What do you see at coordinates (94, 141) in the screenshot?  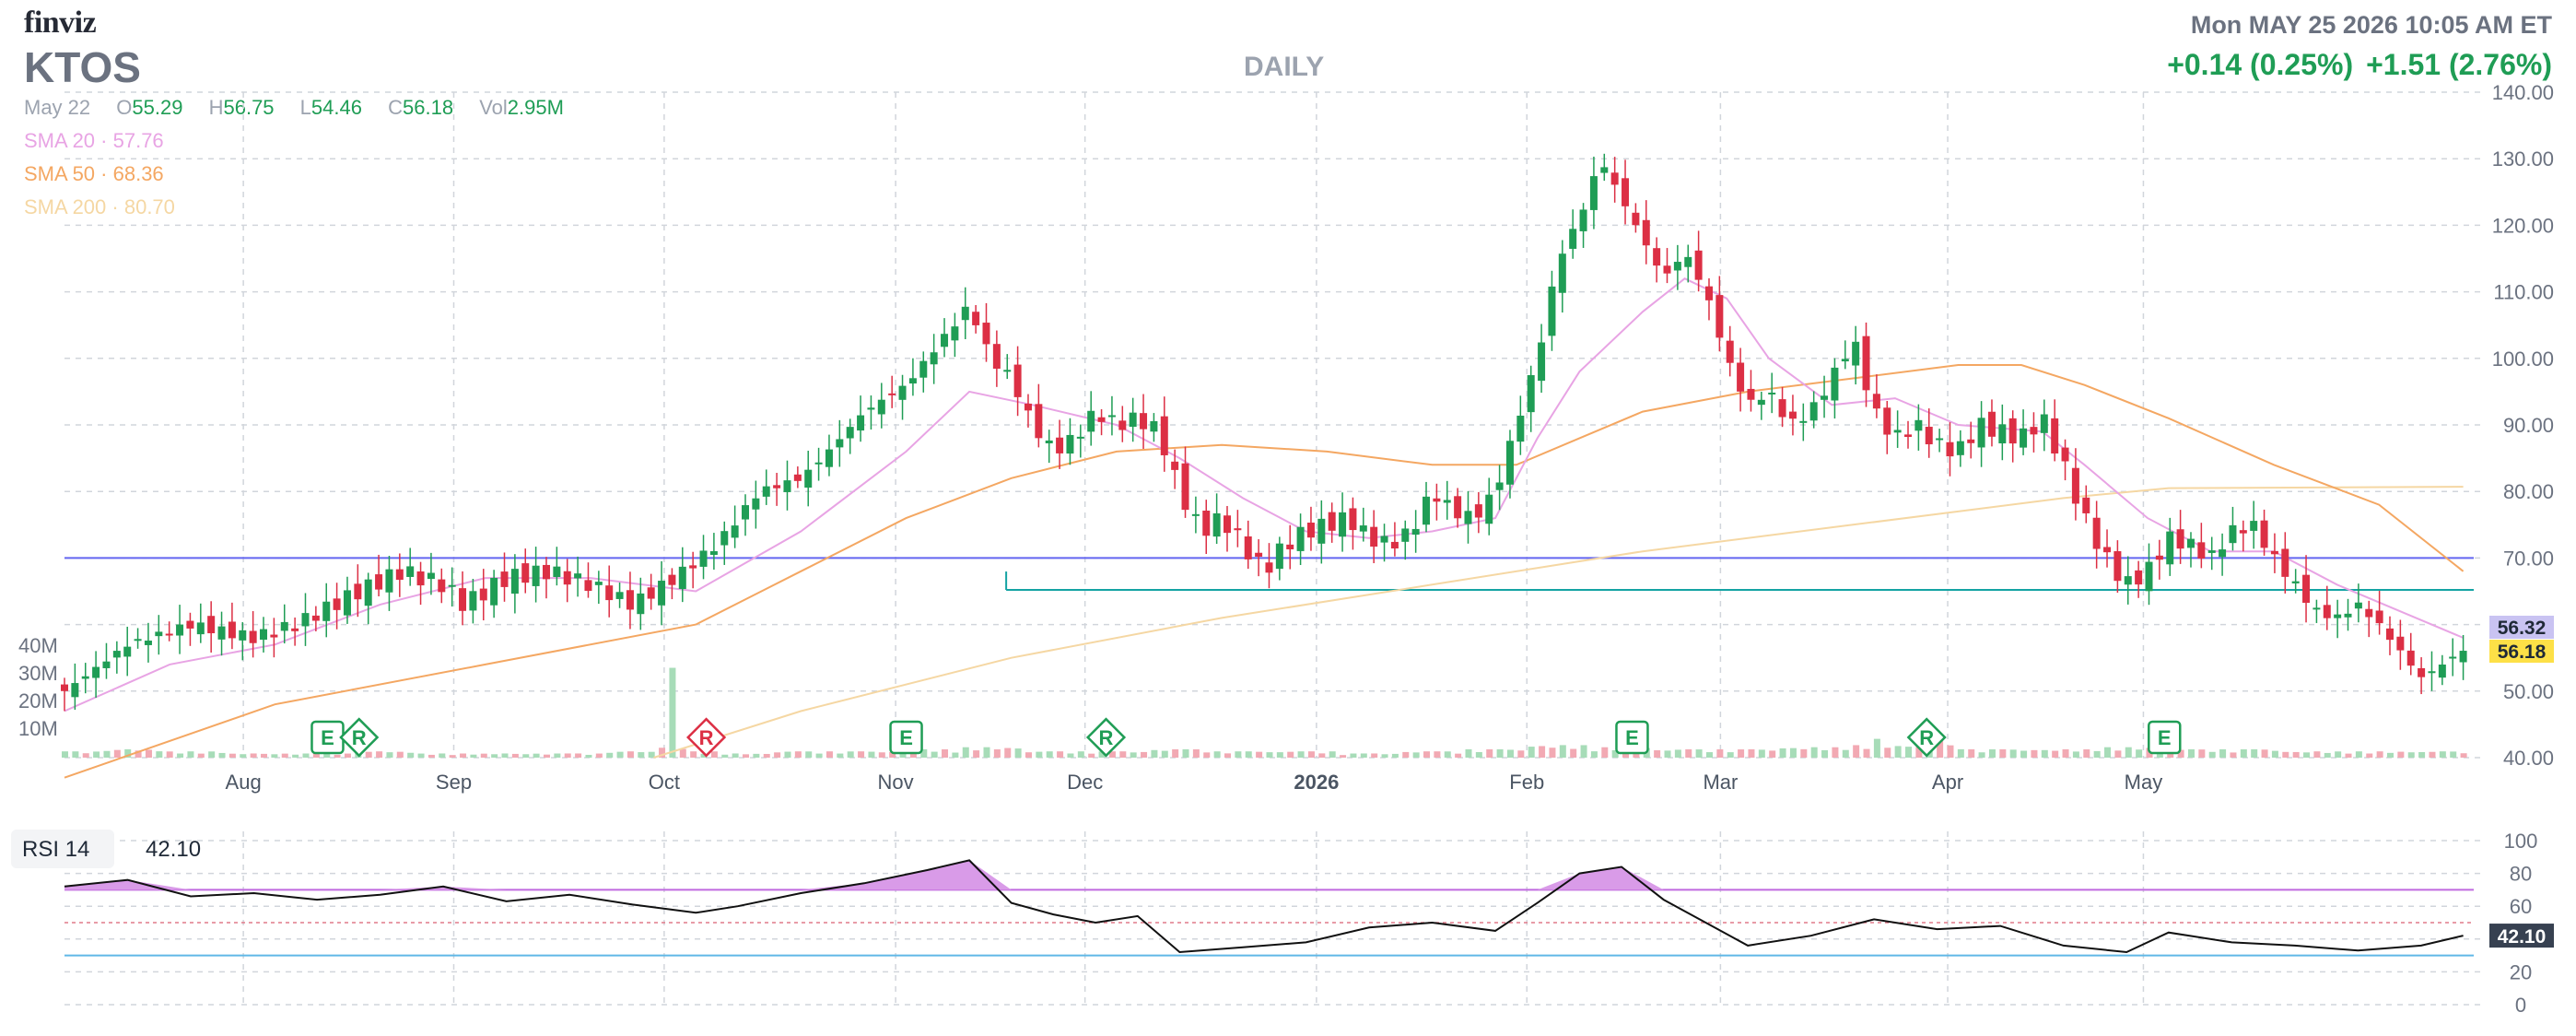 I see `sma20-legend: SMA 20 · 57.76` at bounding box center [94, 141].